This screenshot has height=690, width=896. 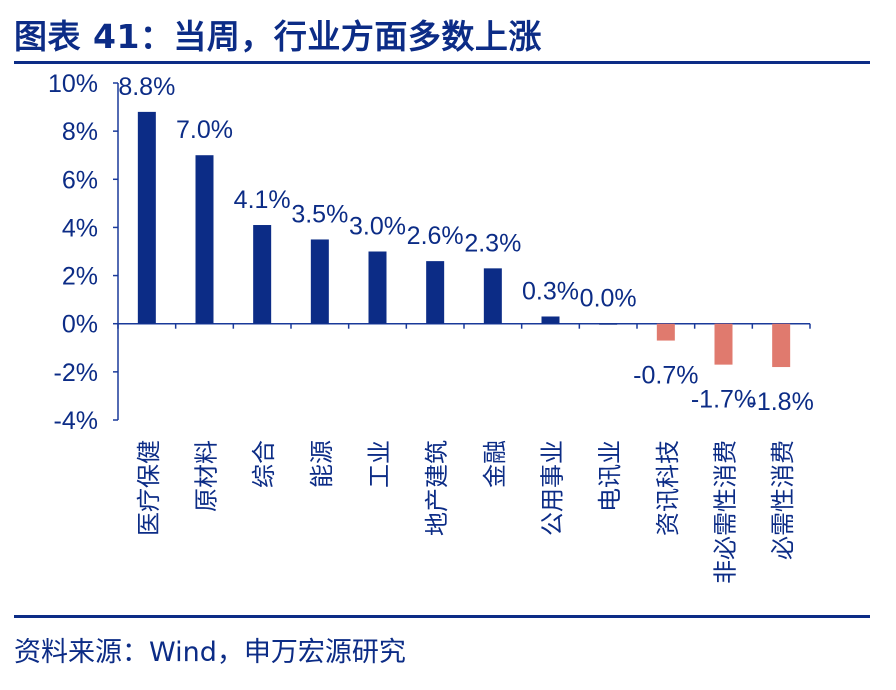 I want to click on category-label: 电讯业, so click(x=610, y=476).